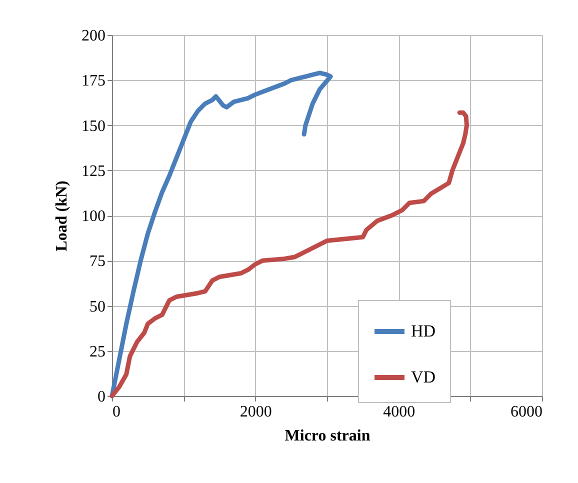 The width and height of the screenshot is (578, 483). What do you see at coordinates (62, 216) in the screenshot?
I see `y-axis-title: Load (kN)` at bounding box center [62, 216].